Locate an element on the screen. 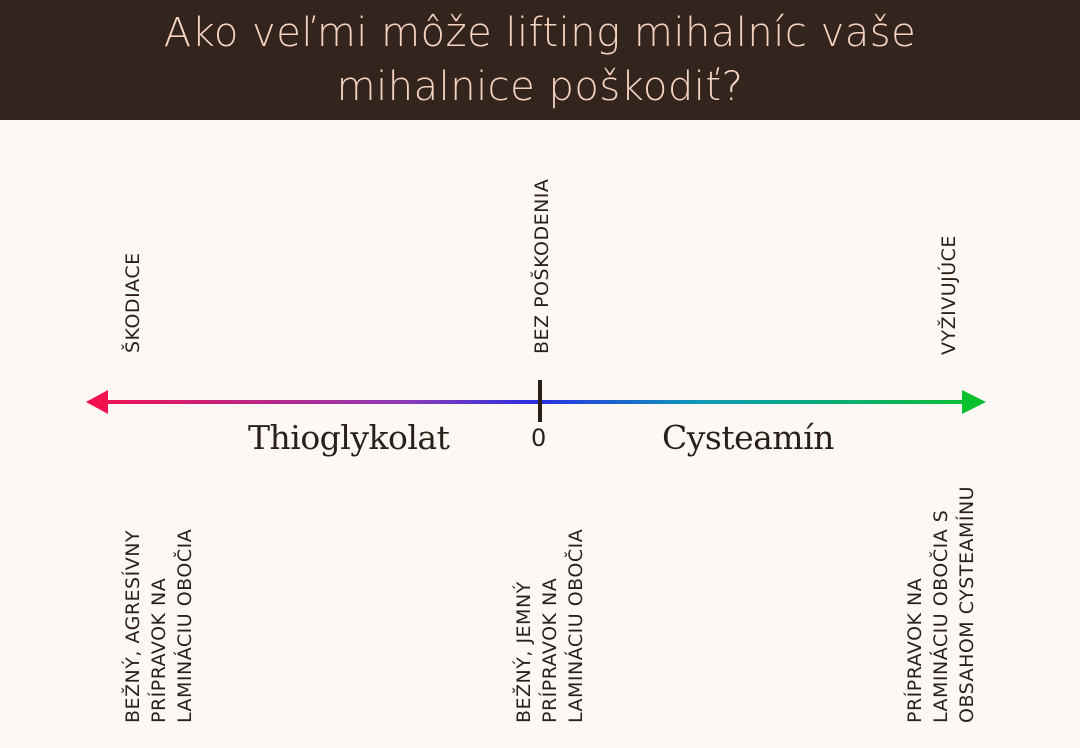  page-title-line-2: mihalnice poškodiť? is located at coordinates (540, 87).